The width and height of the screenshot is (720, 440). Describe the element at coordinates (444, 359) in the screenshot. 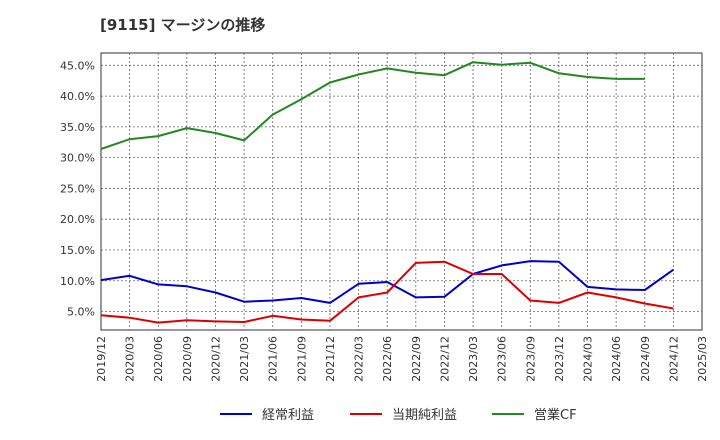

I see `x-tick-label: 2022/12` at that location.